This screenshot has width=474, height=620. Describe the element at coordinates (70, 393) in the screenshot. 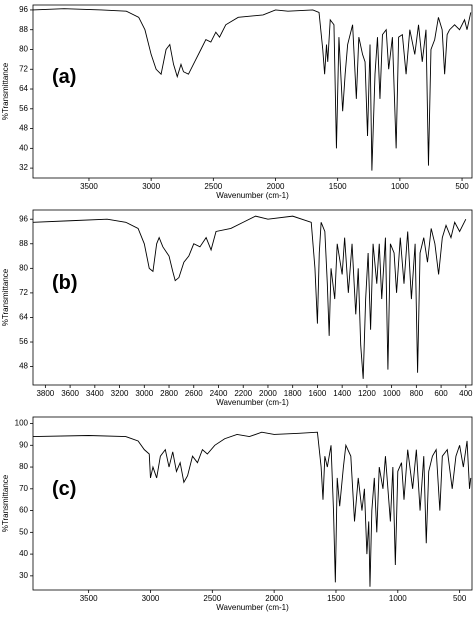

I see `x-tick-label: 3600` at that location.